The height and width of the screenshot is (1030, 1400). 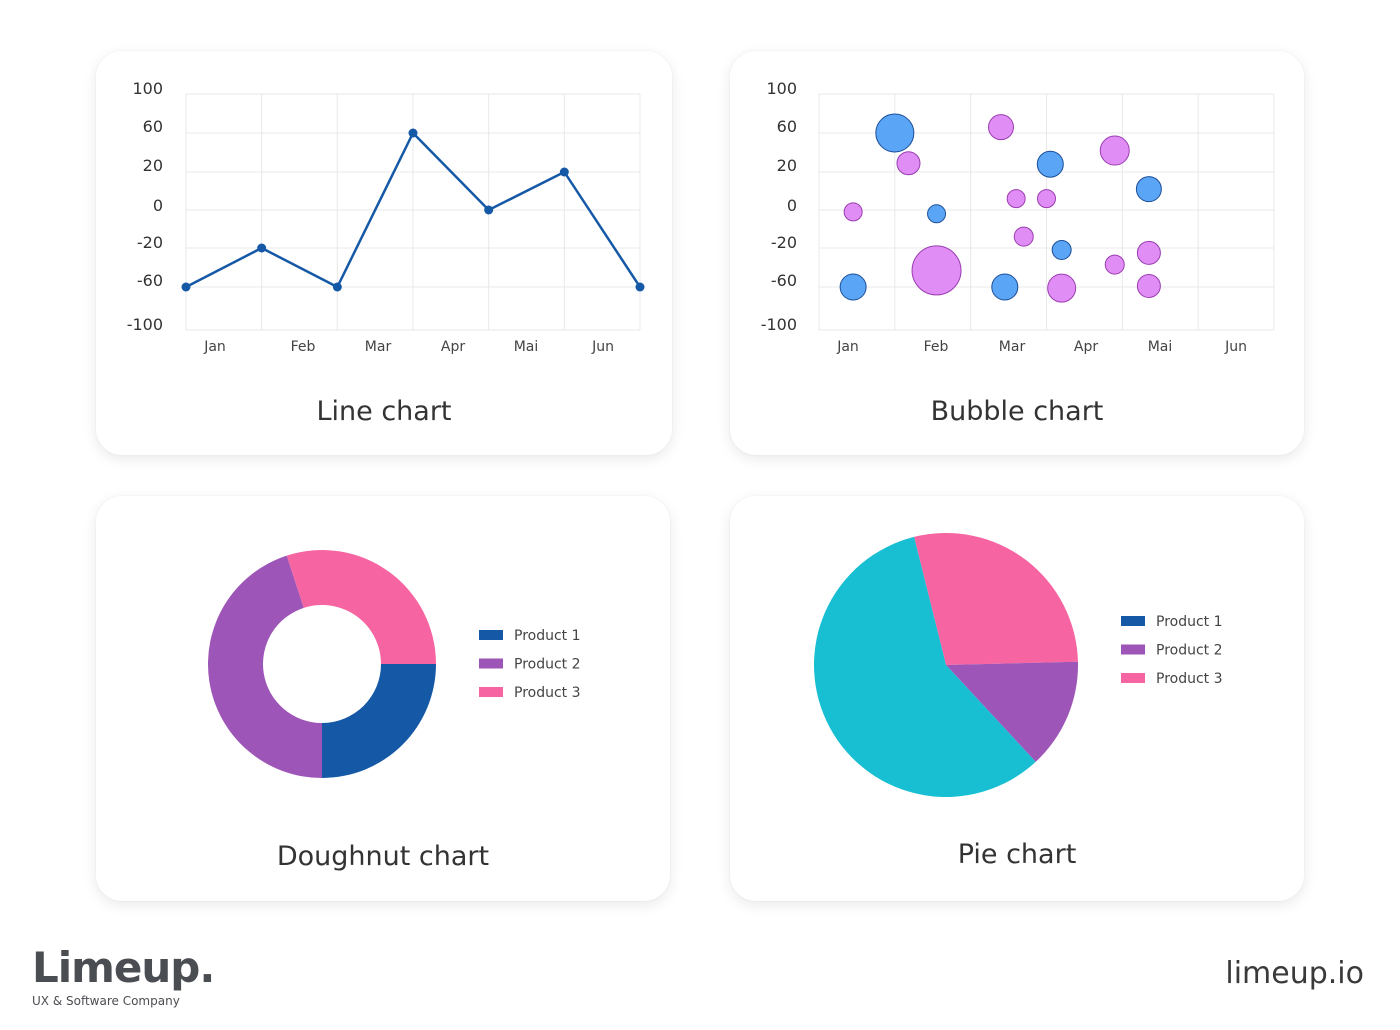 I want to click on line-chart-title: Line chart, so click(x=384, y=411).